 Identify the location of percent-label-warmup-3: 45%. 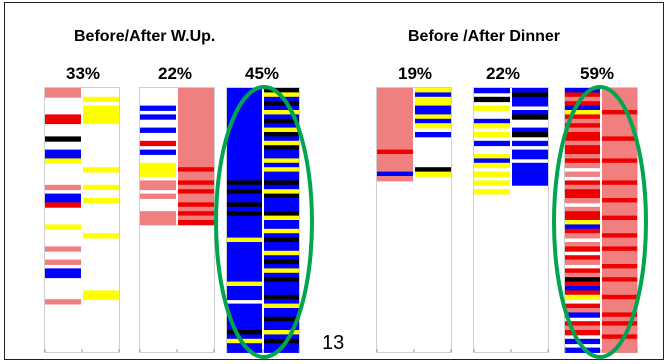
(262, 73).